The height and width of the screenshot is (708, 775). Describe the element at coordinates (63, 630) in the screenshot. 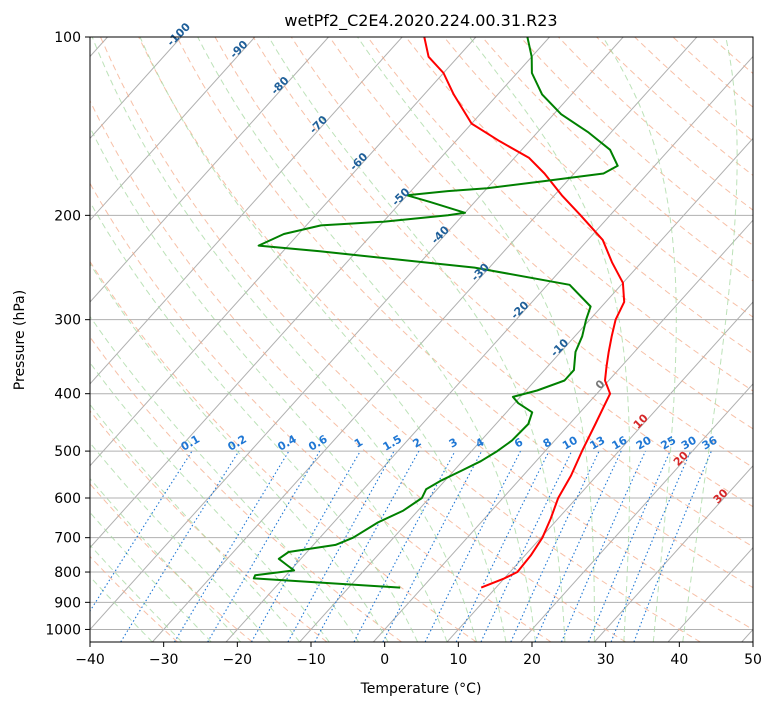

I see `y-tick-label: 1000` at that location.